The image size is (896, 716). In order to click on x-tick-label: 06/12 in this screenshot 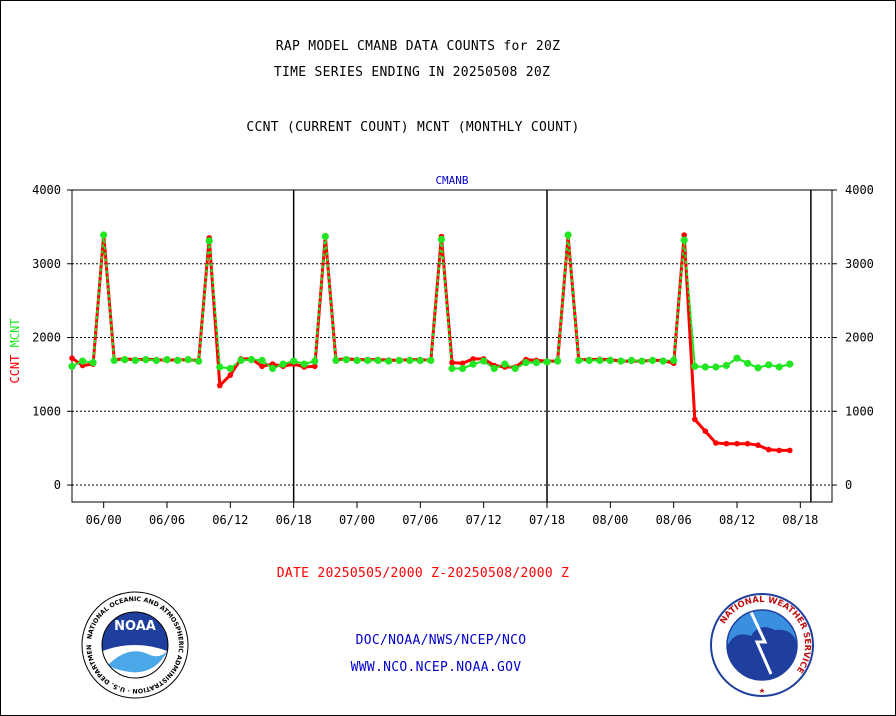, I will do `click(230, 520)`.